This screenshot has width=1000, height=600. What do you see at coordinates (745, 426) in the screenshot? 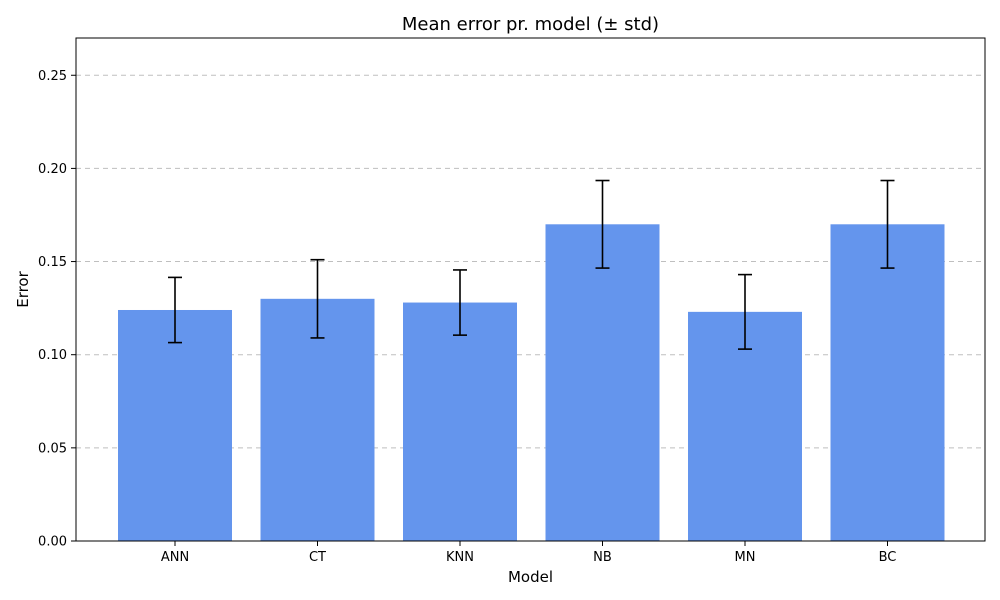
I see `bar-mn` at bounding box center [745, 426].